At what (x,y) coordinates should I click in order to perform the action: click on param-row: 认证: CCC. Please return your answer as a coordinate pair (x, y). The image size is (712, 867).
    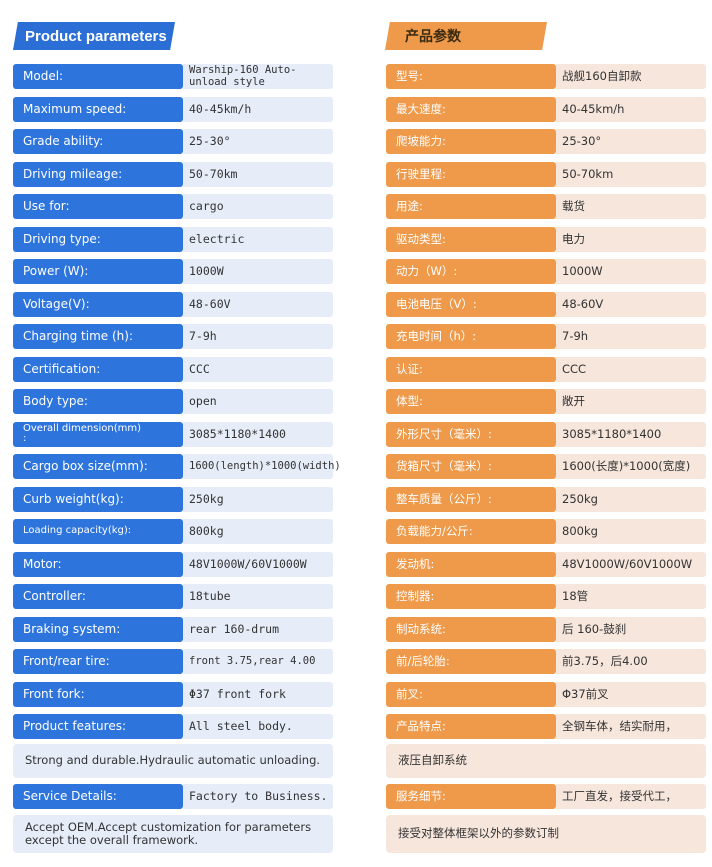
    Looking at the image, I should click on (546, 369).